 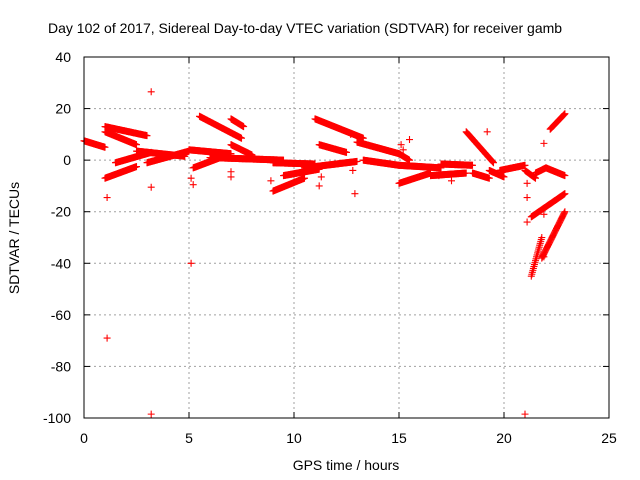 What do you see at coordinates (61, 315) in the screenshot?
I see `y-tick-label: -60` at bounding box center [61, 315].